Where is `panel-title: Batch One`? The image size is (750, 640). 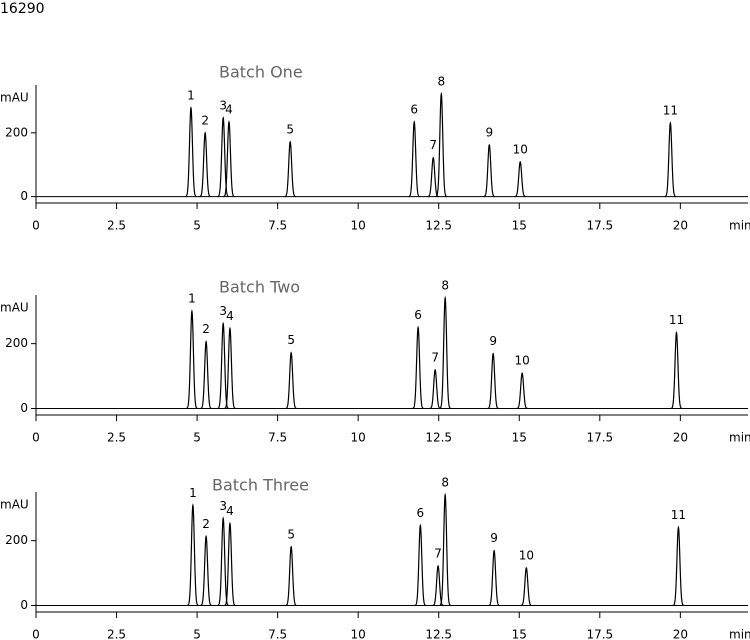 panel-title: Batch One is located at coordinates (261, 72).